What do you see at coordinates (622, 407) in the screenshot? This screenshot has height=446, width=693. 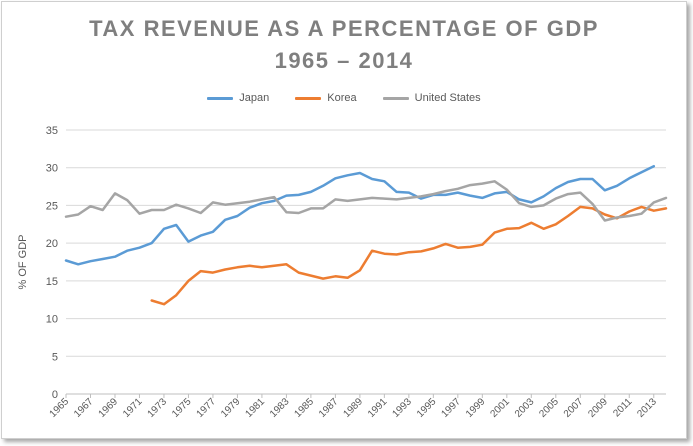 I see `x-tick-label: 2011` at bounding box center [622, 407].